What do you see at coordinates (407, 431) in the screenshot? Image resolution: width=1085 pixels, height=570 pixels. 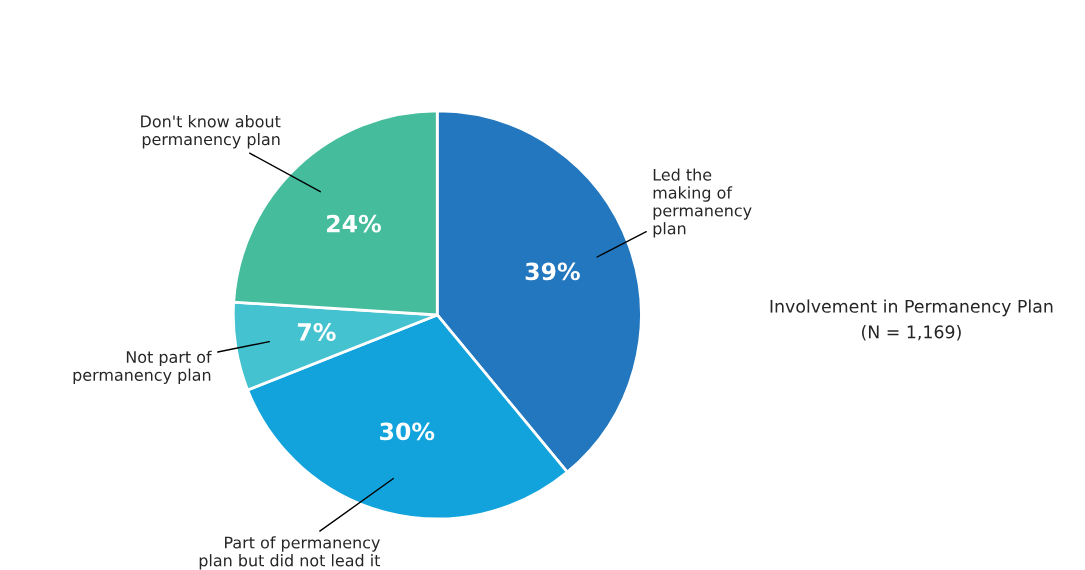 I see `data-label: 30%` at bounding box center [407, 431].